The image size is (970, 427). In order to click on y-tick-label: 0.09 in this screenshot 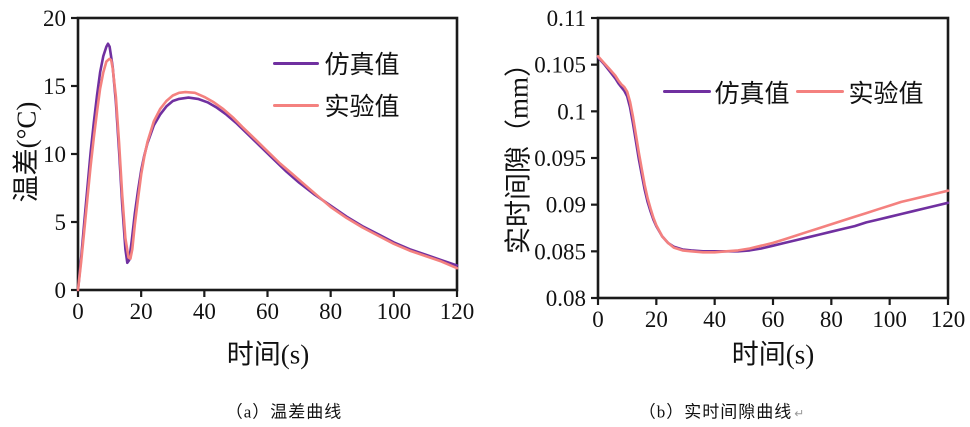, I will do `click(566, 205)`.